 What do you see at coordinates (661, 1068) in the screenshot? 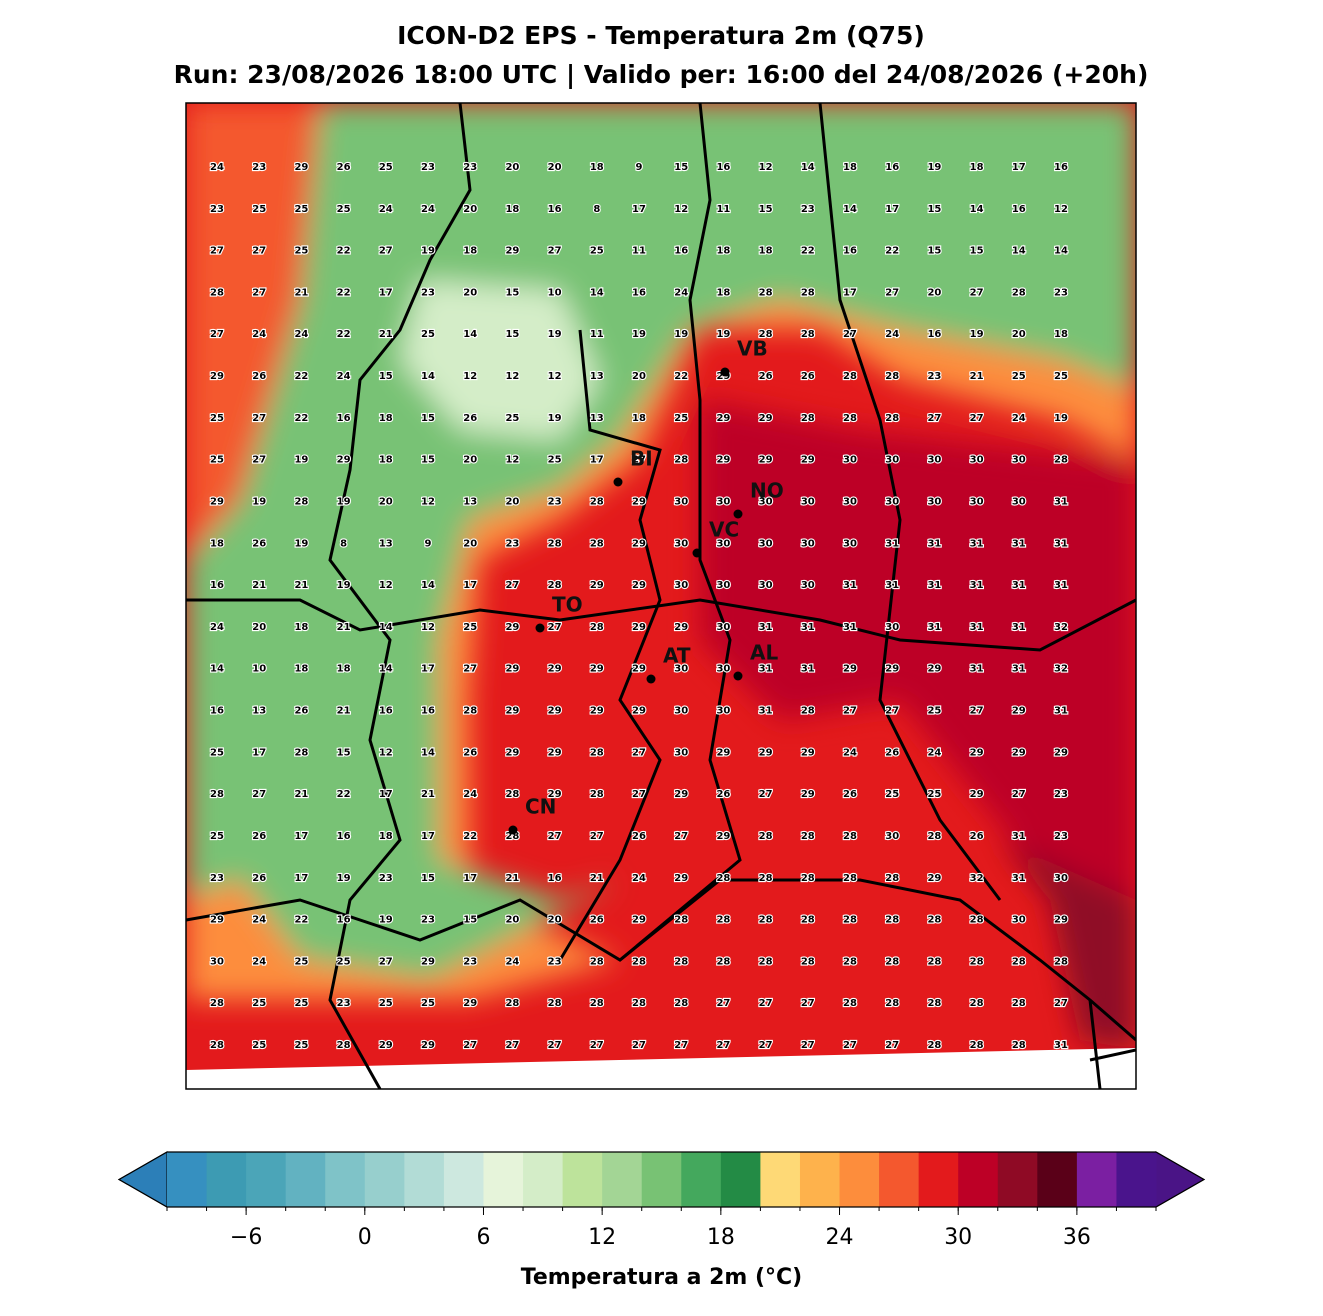
I see `no-data` at bounding box center [661, 1068].